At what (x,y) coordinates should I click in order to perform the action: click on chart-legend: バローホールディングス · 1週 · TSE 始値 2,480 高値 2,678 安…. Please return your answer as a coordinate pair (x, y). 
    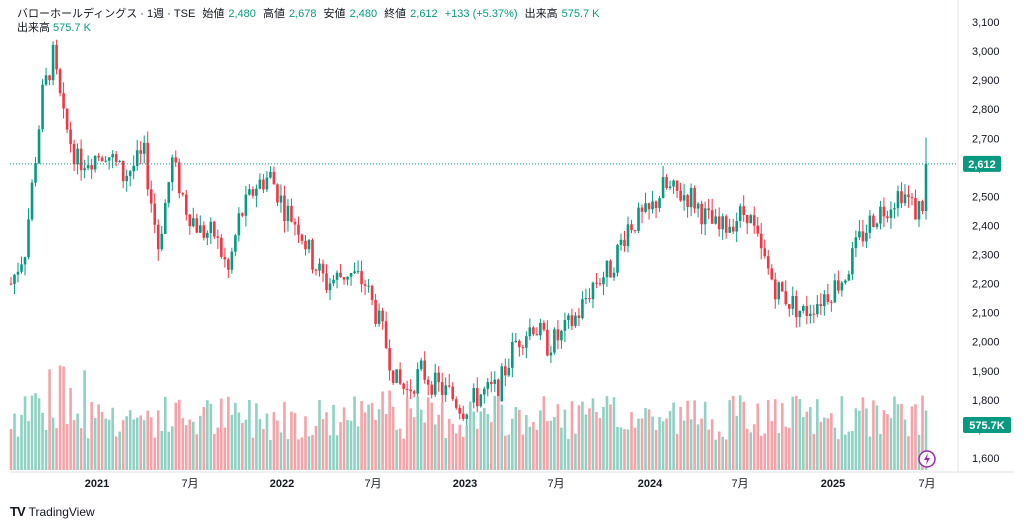
    Looking at the image, I should click on (310, 13).